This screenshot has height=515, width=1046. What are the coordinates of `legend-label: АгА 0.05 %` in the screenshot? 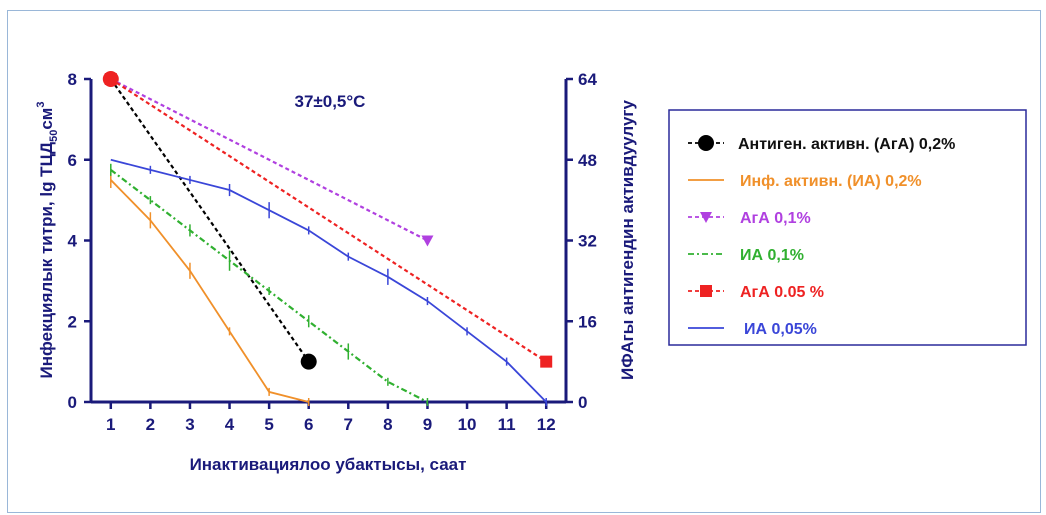 It's located at (782, 292).